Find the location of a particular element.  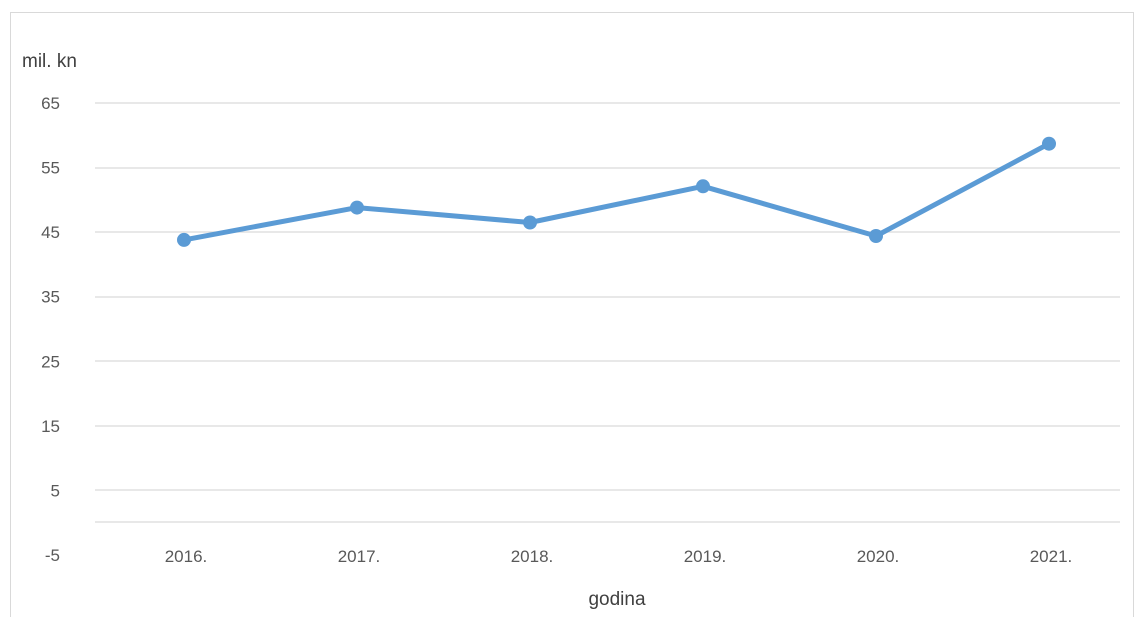

y-tick-label: 45 is located at coordinates (50, 232).